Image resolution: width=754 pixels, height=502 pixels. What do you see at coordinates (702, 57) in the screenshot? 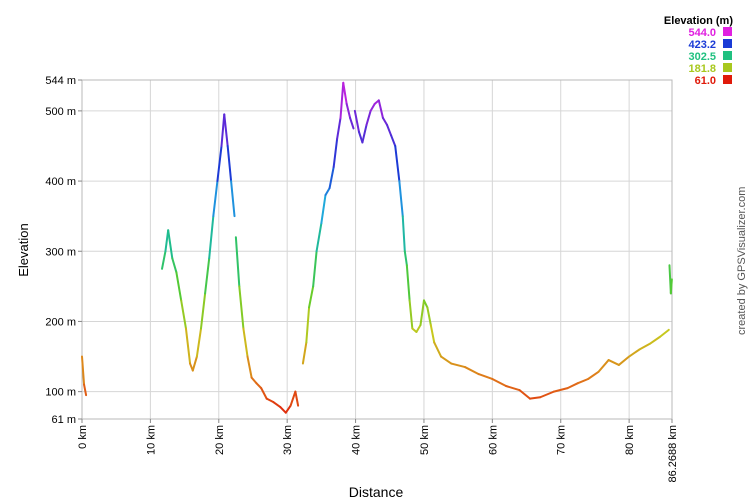
I see `legend-entry-label: 302.5` at bounding box center [702, 57].